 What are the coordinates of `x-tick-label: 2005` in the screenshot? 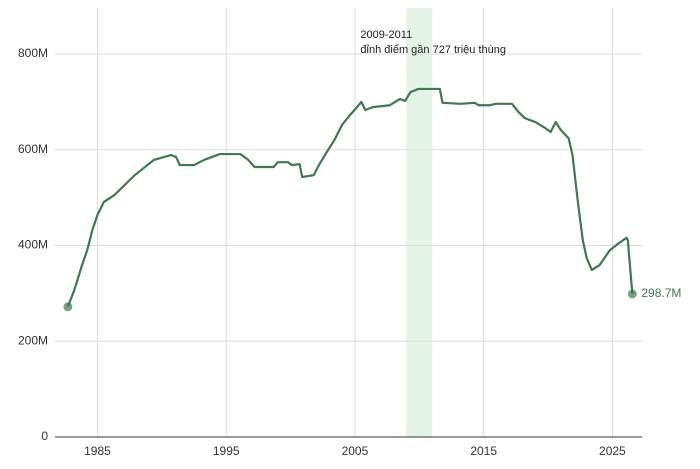 It's located at (355, 451).